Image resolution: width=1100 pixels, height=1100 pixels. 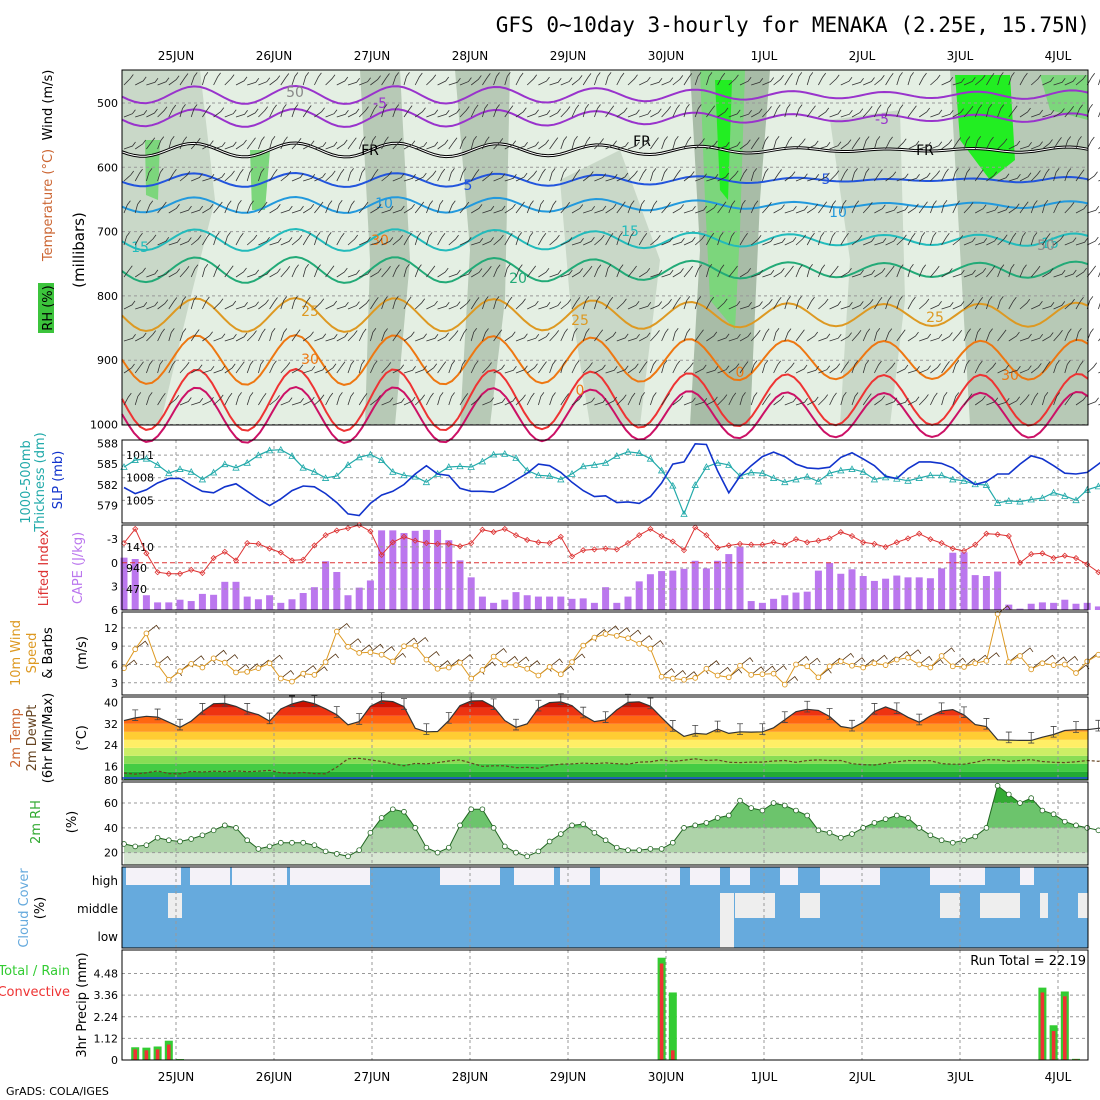 I want to click on lifted-index-tick: 6, so click(x=114, y=610).